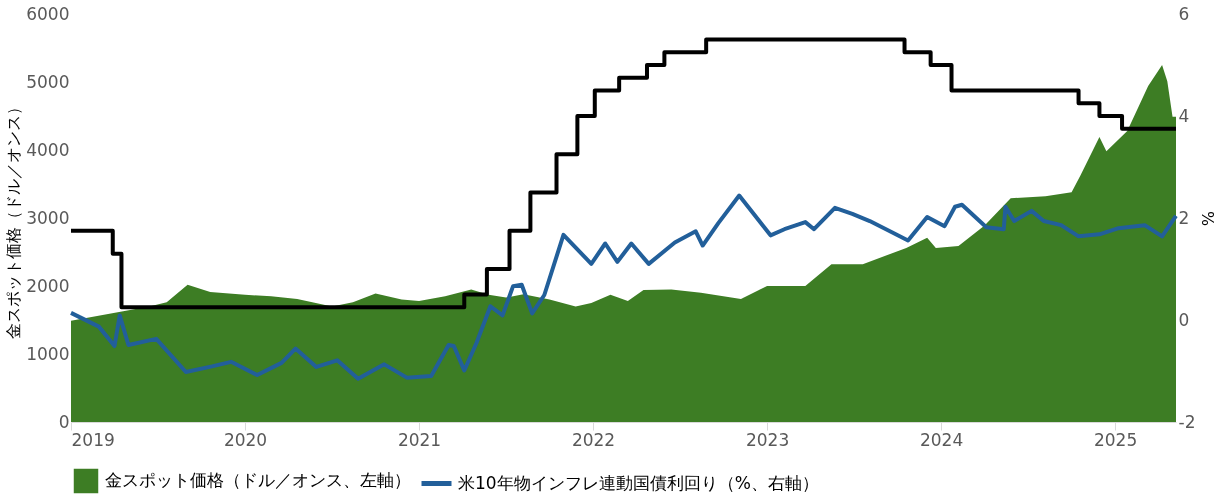  What do you see at coordinates (1187, 421) in the screenshot?
I see `y2-tick-label: -2` at bounding box center [1187, 421].